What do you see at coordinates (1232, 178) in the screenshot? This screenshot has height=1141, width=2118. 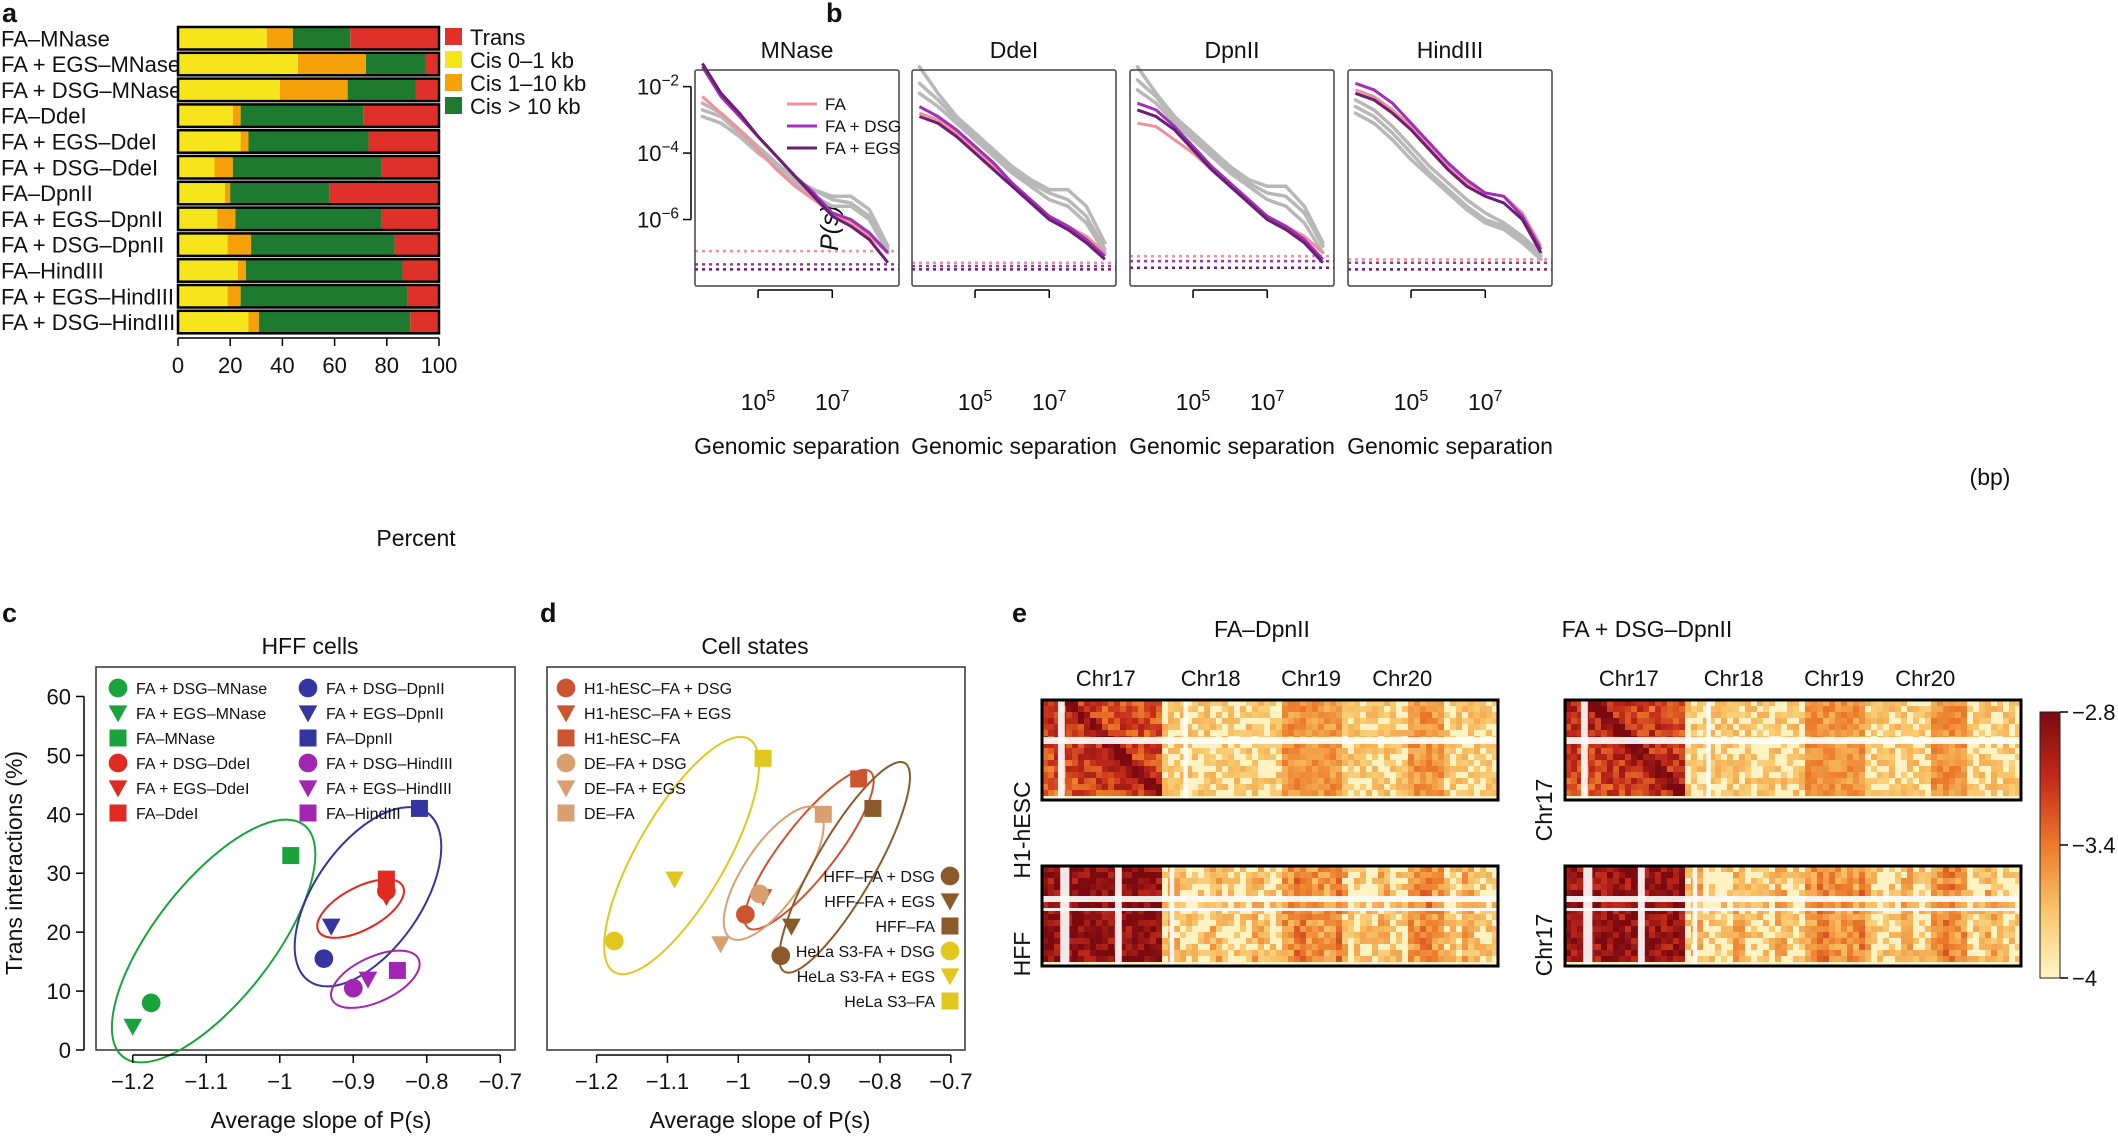 I see `b-panel-frame` at bounding box center [1232, 178].